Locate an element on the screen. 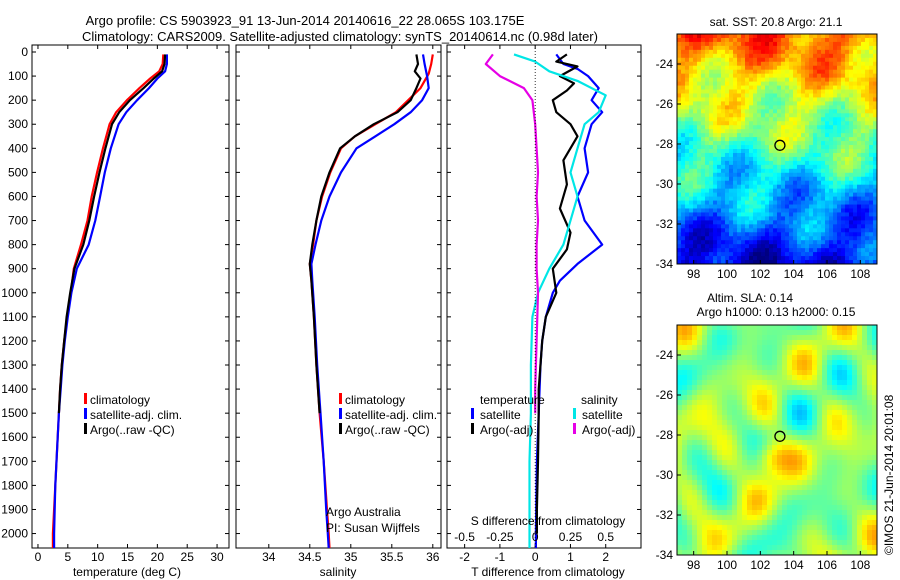  legend-label-argo: Argo(..raw -QC) is located at coordinates (387, 430).